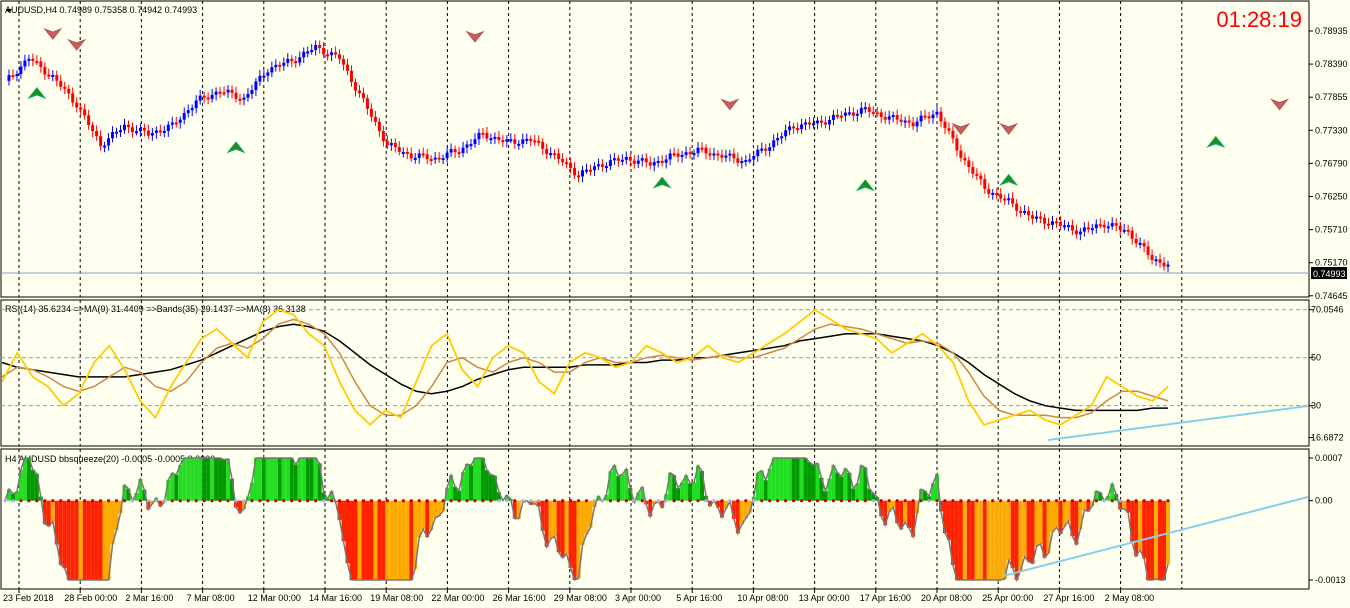 Image resolution: width=1350 pixels, height=608 pixels. I want to click on bbsqueeze-trendline, so click(1155, 536).